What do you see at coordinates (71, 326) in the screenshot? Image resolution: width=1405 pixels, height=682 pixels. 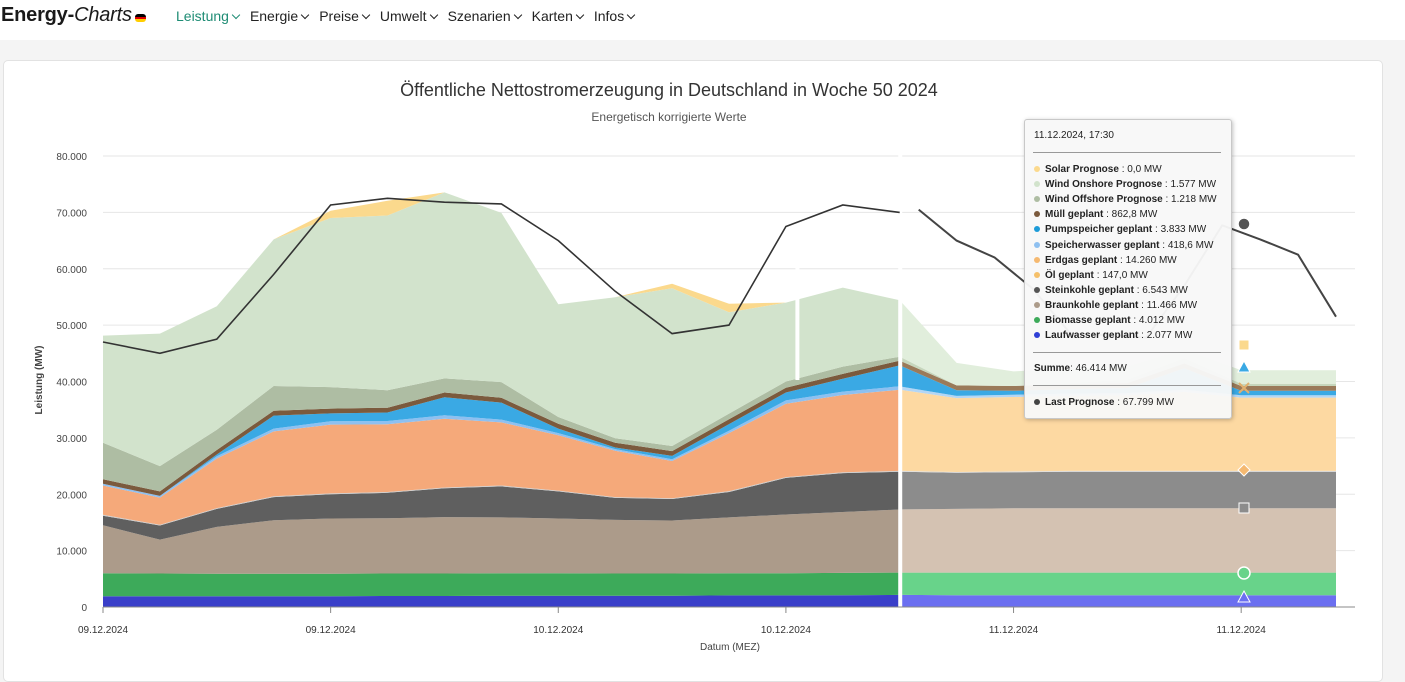 I see `y-tick-label: 50.000` at bounding box center [71, 326].